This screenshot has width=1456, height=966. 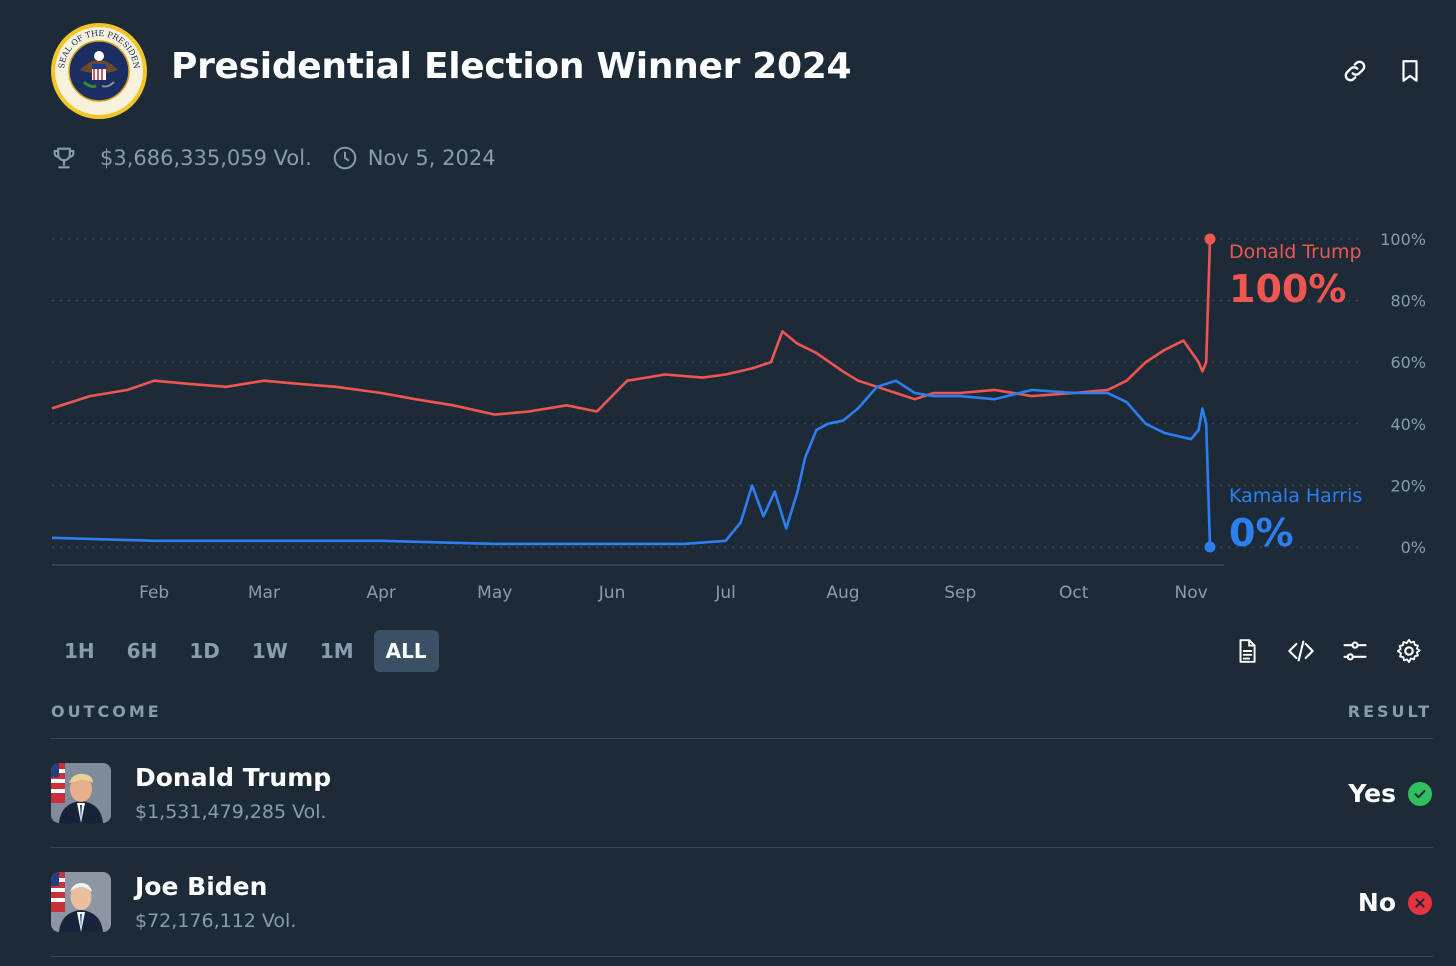 What do you see at coordinates (1261, 533) in the screenshot?
I see `series-value-label: 0%` at bounding box center [1261, 533].